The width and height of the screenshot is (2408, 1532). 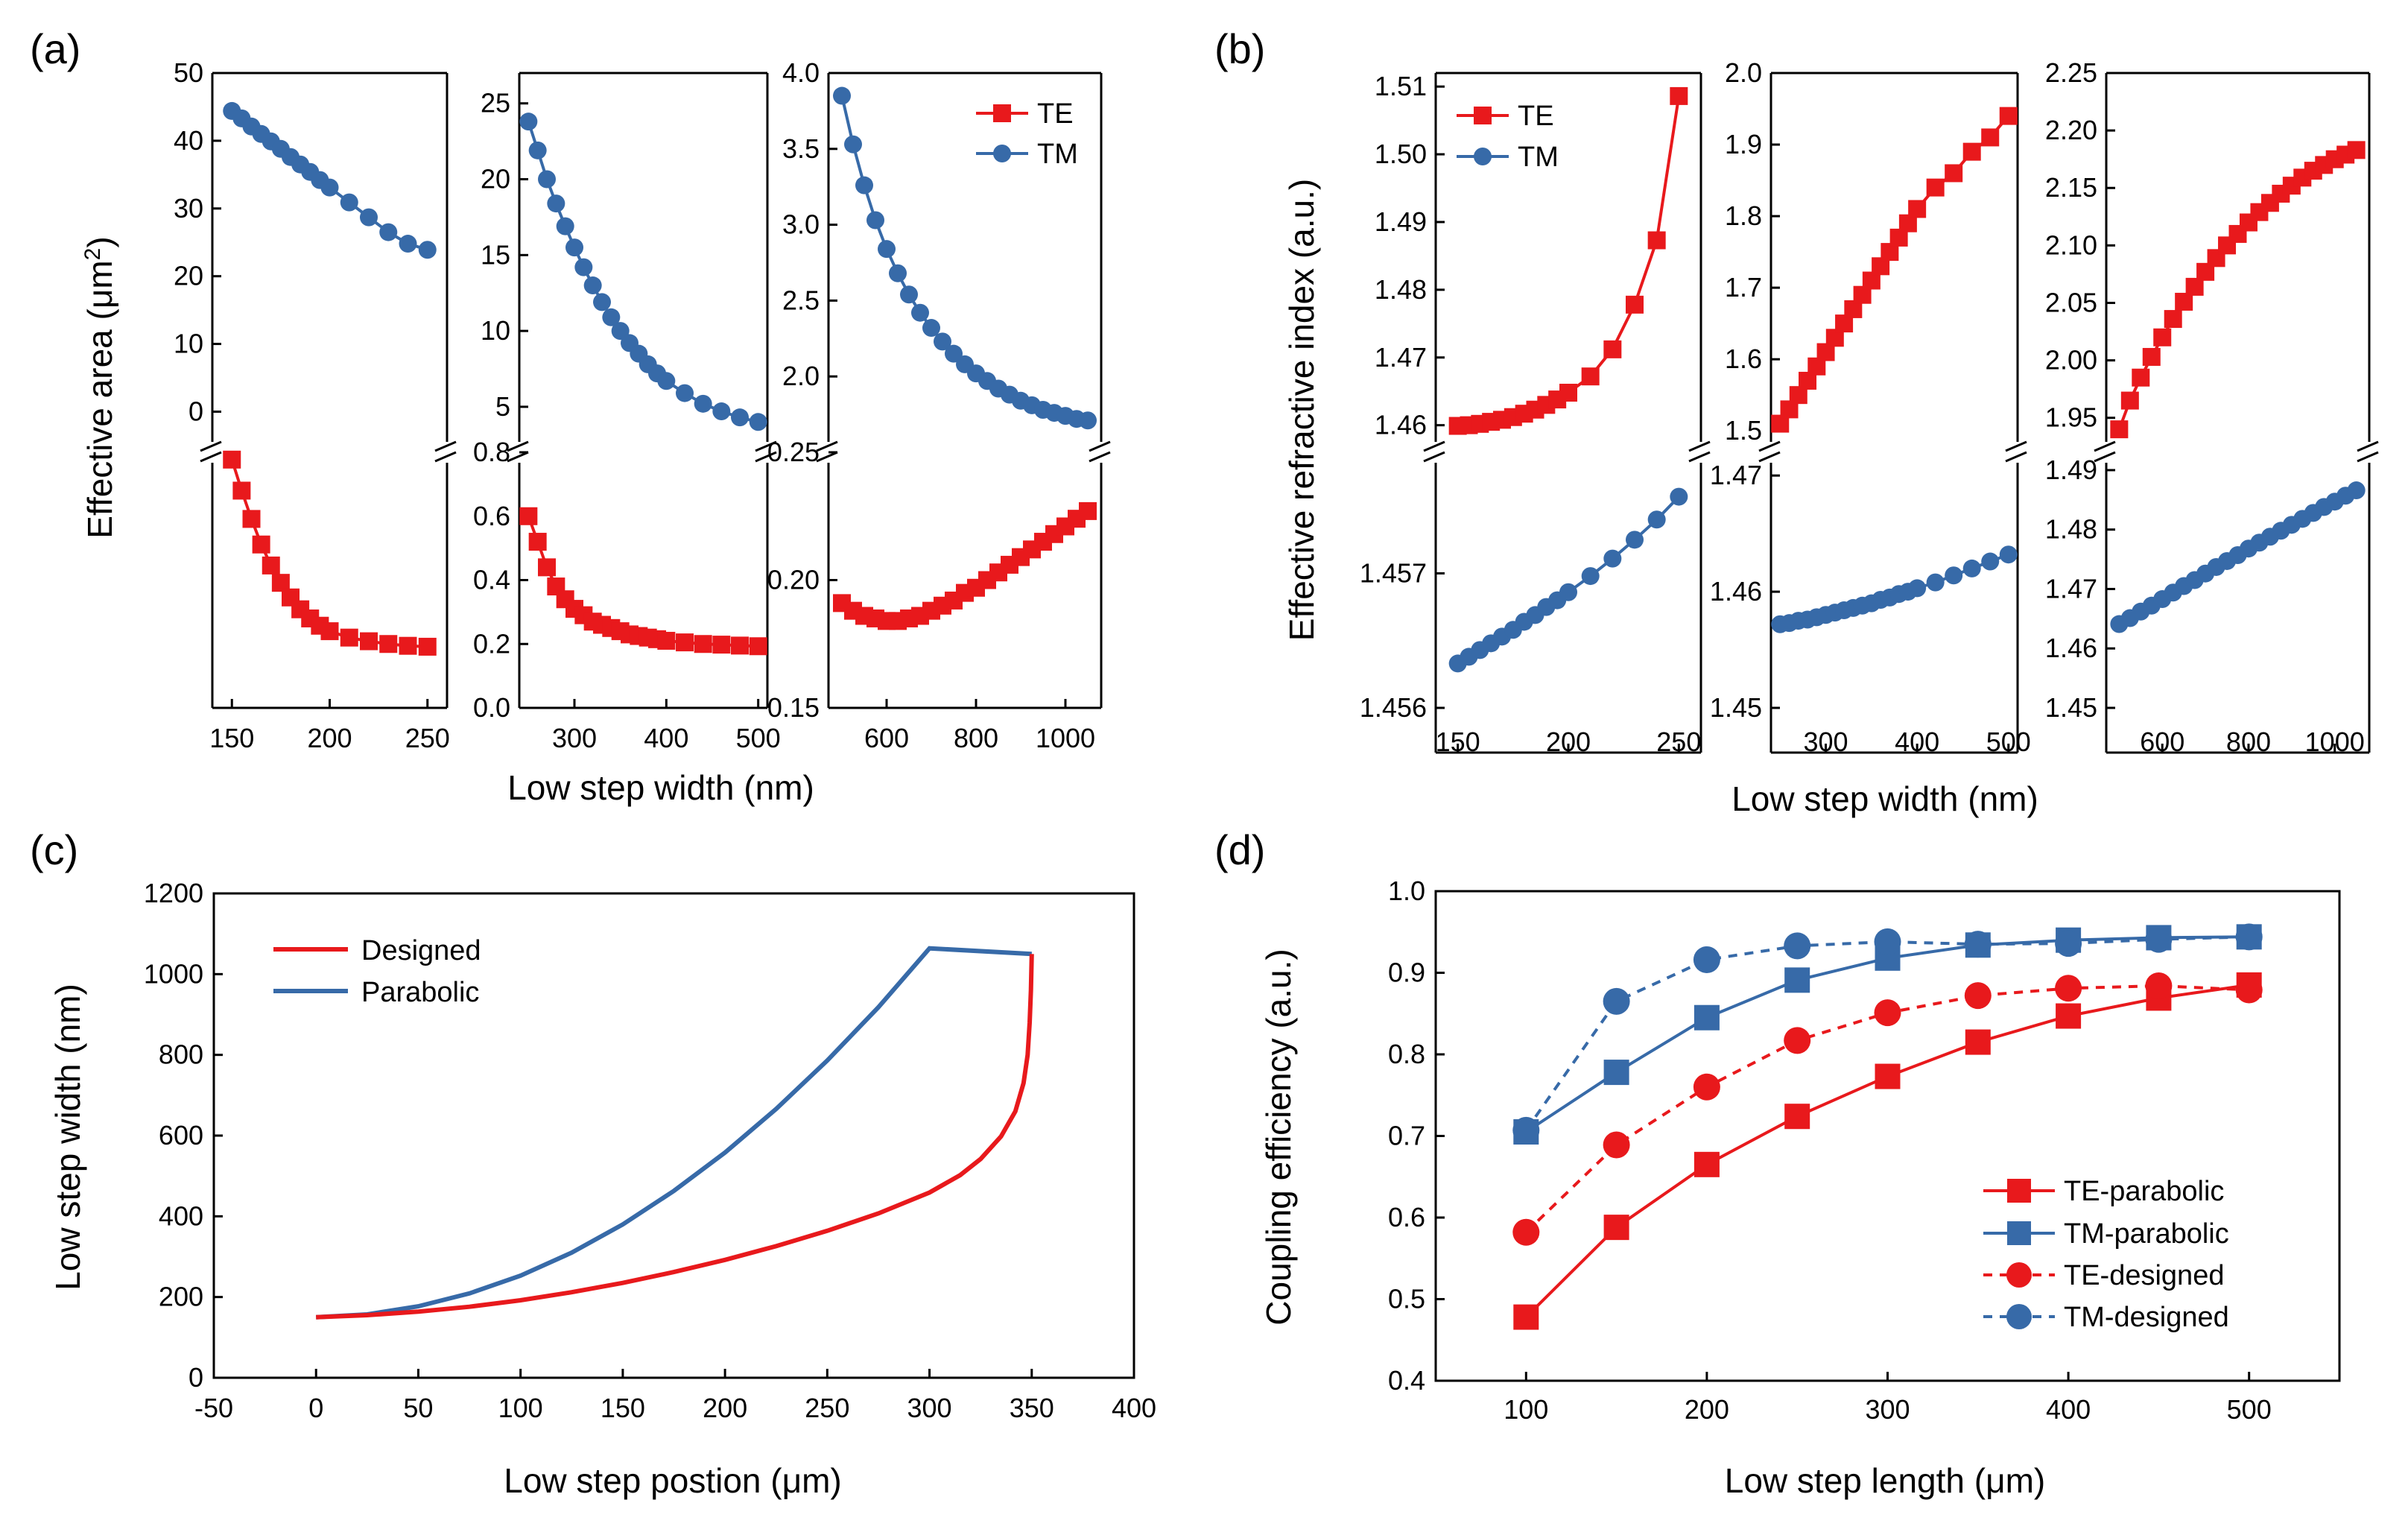 I want to click on c-designed-line, so click(x=675, y=1137).